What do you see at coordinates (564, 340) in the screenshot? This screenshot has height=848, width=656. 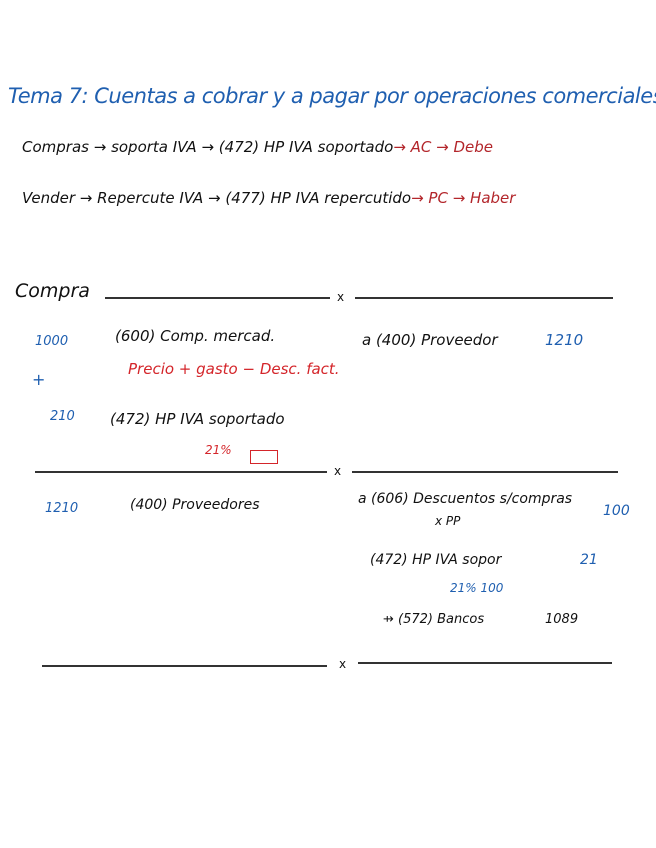 I see `credit-amount: 1210` at bounding box center [564, 340].